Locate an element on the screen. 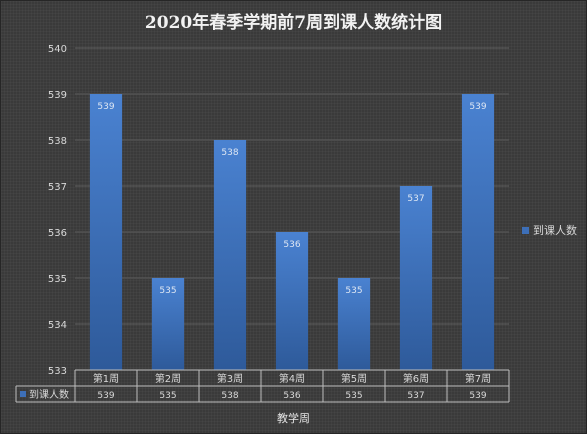  data-label: 538 is located at coordinates (229, 153).